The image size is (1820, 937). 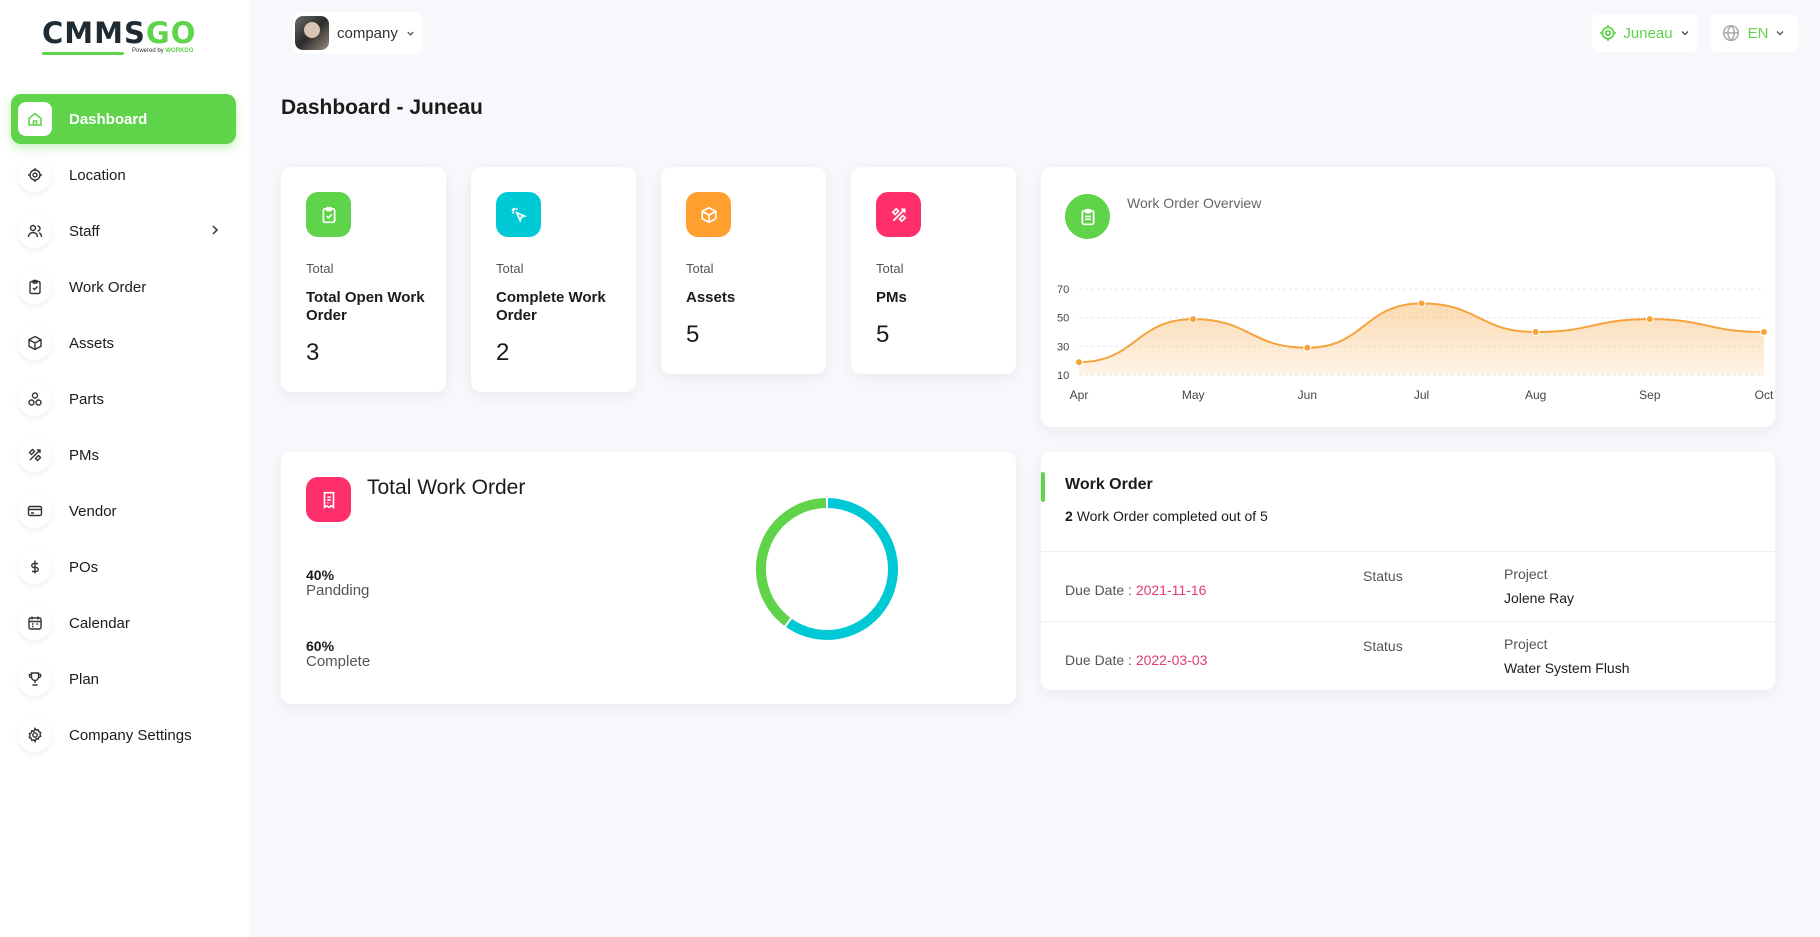 I want to click on sidebar-item-parts: Parts, so click(x=123, y=399).